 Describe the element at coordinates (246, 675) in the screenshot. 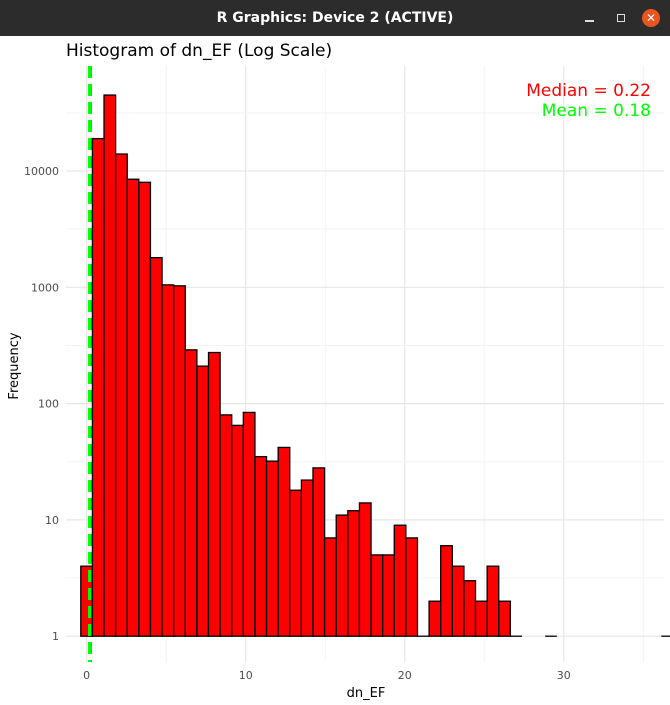

I see `x-tick-label: 10` at that location.